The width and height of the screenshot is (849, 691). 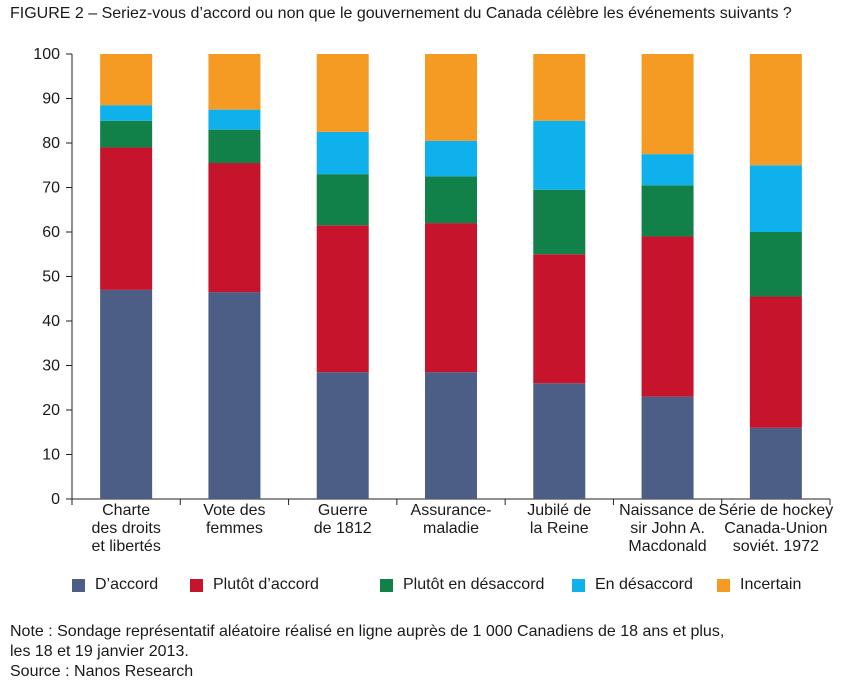 I want to click on y-tick-label: 30, so click(x=51, y=366).